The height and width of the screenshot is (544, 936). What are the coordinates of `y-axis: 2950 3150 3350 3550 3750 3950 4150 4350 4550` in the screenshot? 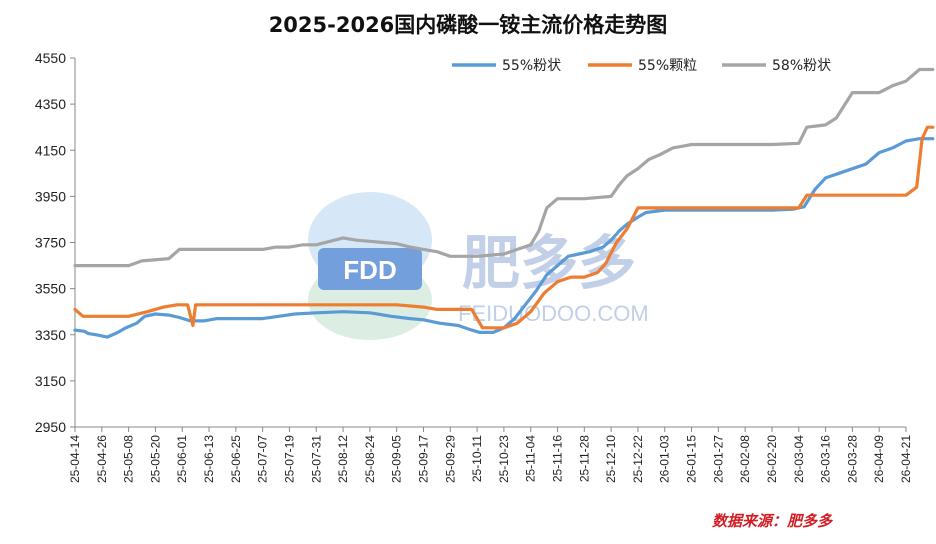 It's located at (55, 242).